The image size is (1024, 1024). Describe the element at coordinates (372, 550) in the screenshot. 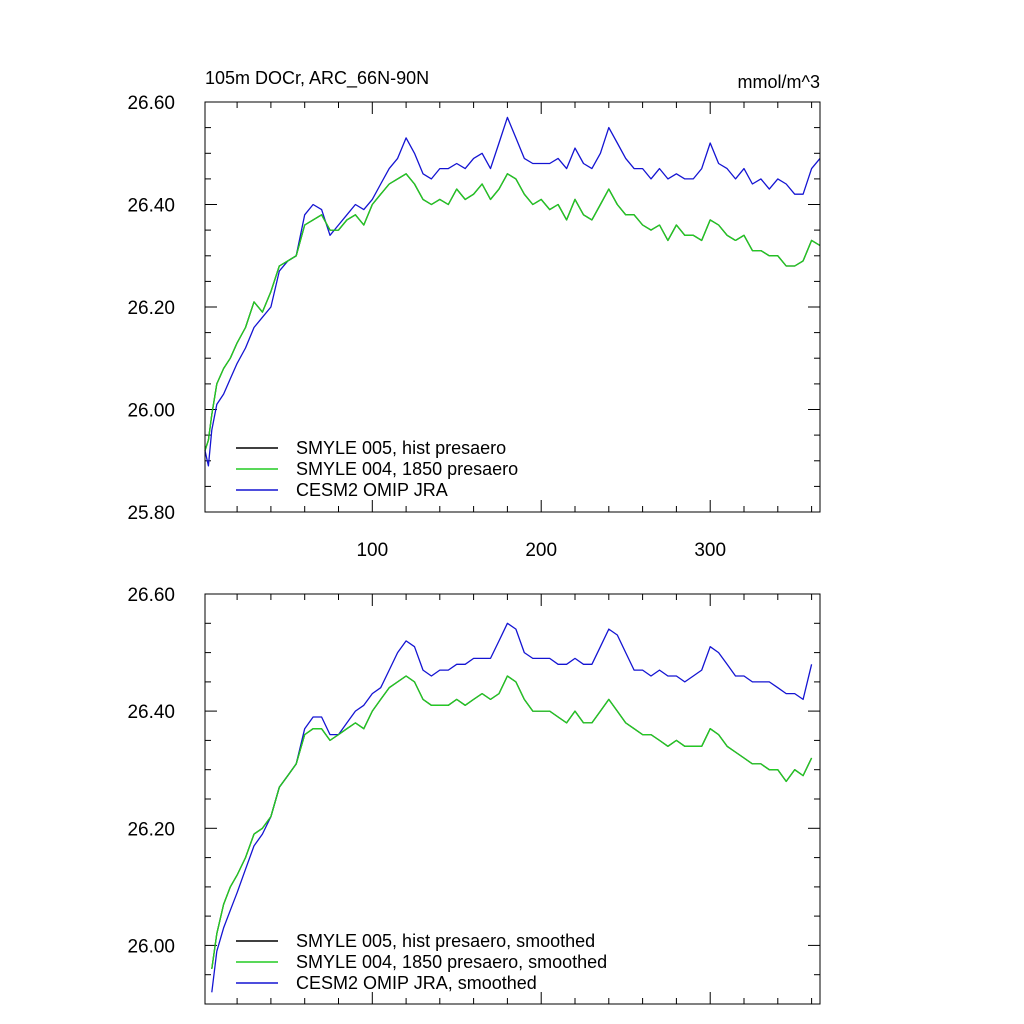

I see `x-tick-label: 100` at that location.